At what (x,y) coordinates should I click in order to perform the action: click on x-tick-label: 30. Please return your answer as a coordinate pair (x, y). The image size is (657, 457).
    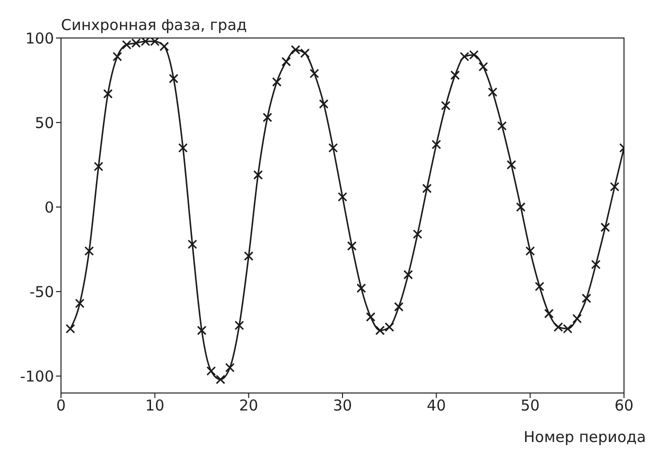
    Looking at the image, I should click on (342, 405).